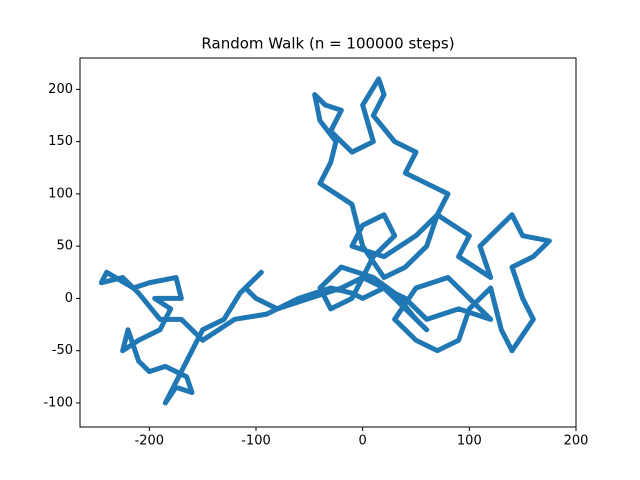 The width and height of the screenshot is (640, 480). I want to click on y-tick-label: 200, so click(60, 89).